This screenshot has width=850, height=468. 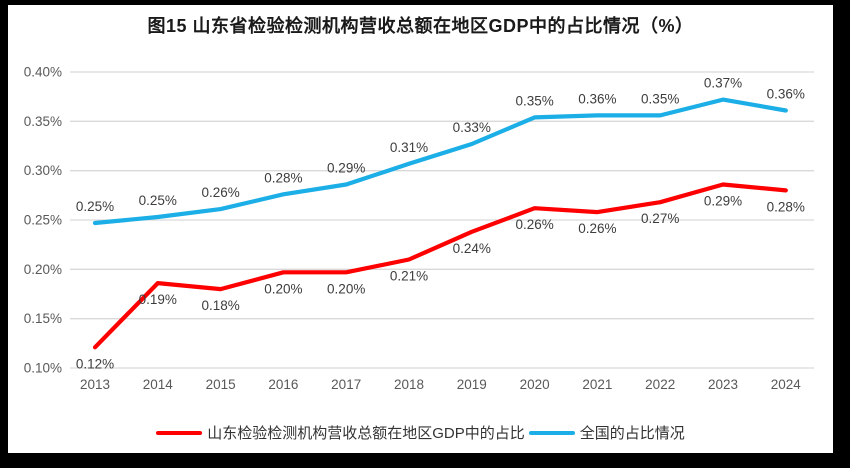 I want to click on x-axis-tick-label: 2017, so click(x=346, y=384).